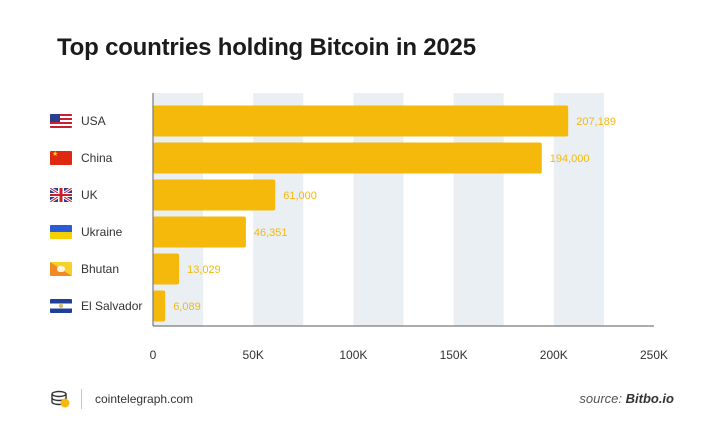 This screenshot has height=423, width=706. I want to click on data-label: 207,189, so click(596, 122).